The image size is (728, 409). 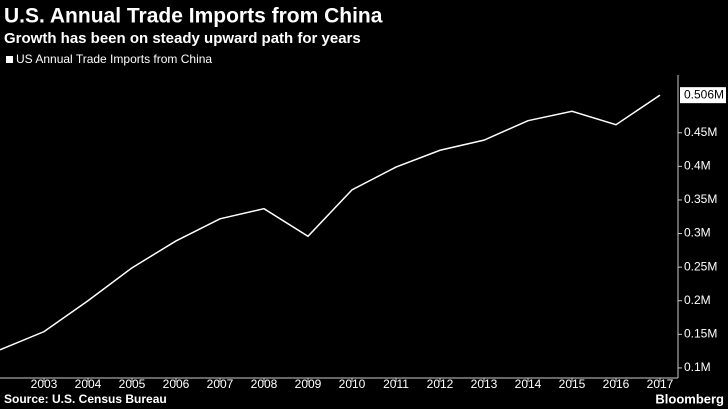 I want to click on x-tick-label: 2016, so click(x=616, y=384).